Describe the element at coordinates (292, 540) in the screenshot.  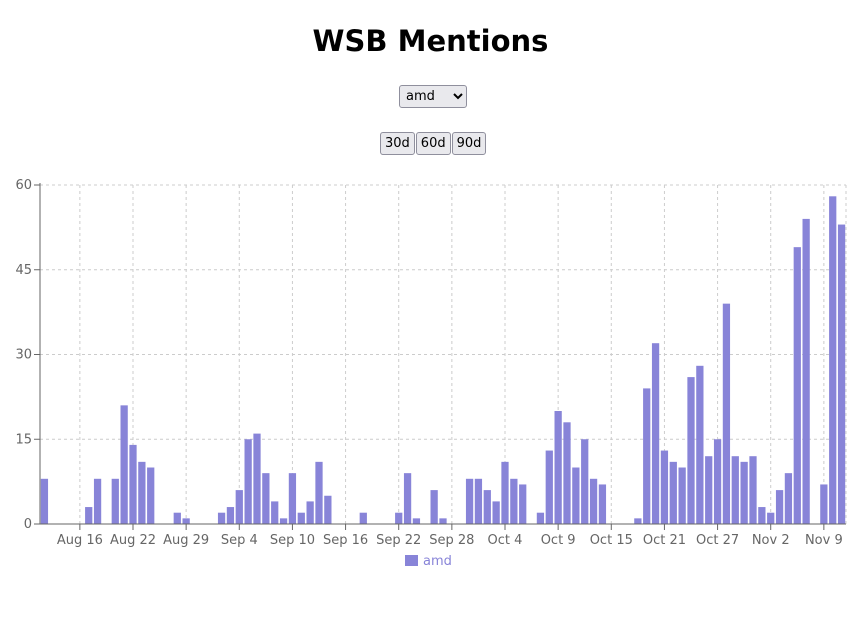
I see `x-tick-label: Sep 10` at that location.